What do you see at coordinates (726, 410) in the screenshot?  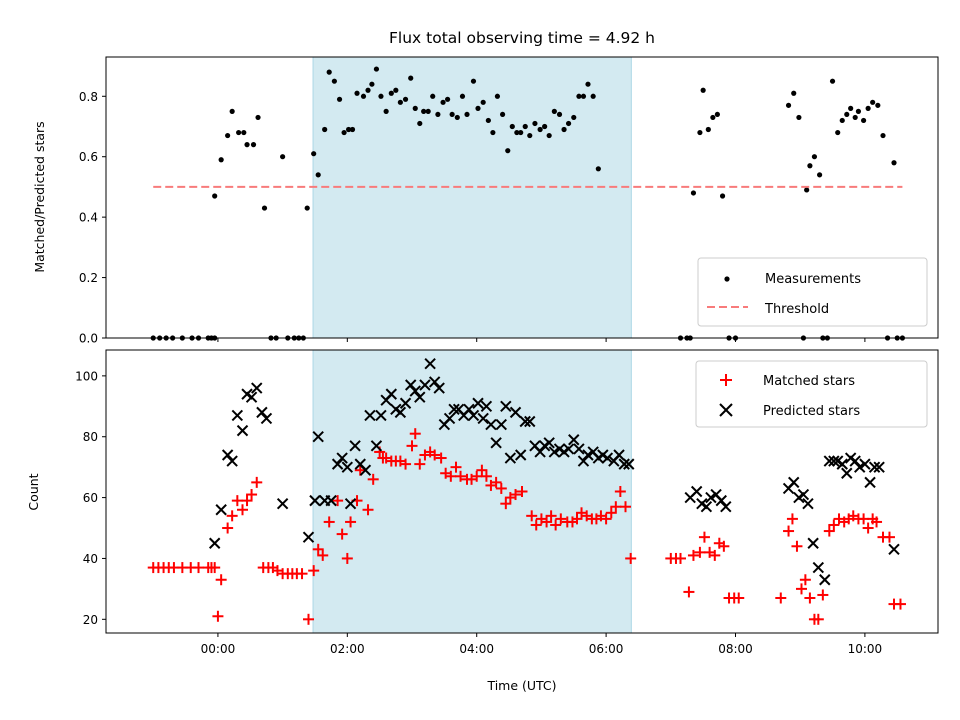 I see `legend-marker-predicted` at bounding box center [726, 410].